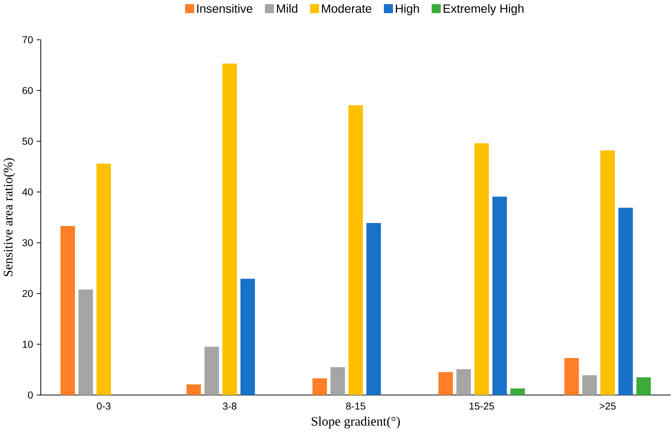  I want to click on legend-label: Mild, so click(287, 8).